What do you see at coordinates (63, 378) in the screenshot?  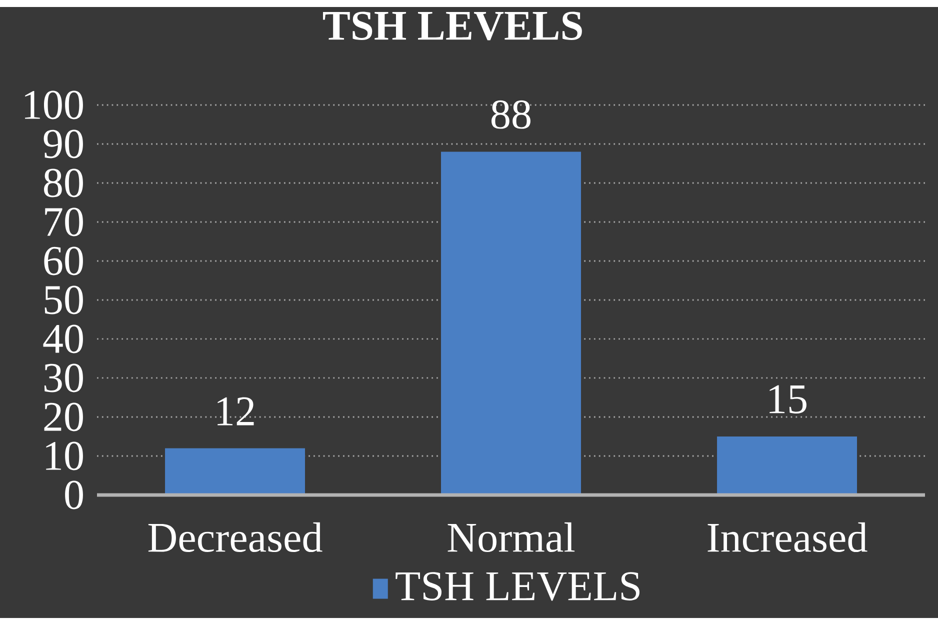 I see `y-tick-label: 30` at bounding box center [63, 378].